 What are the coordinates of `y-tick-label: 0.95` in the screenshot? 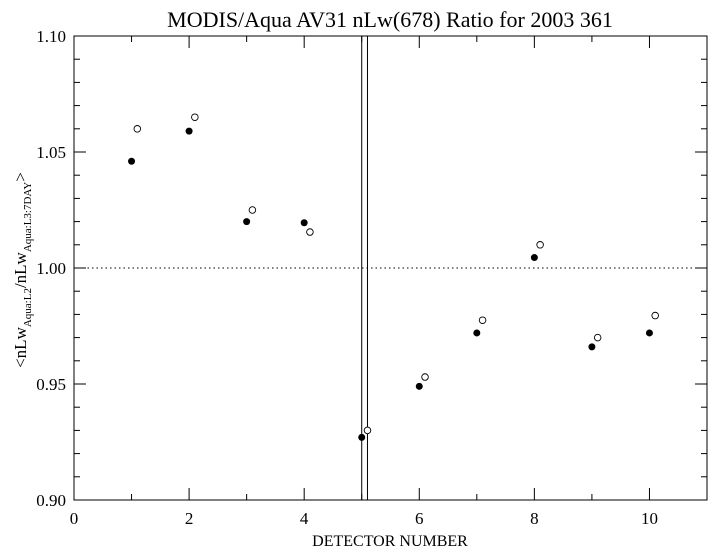 It's located at (51, 384).